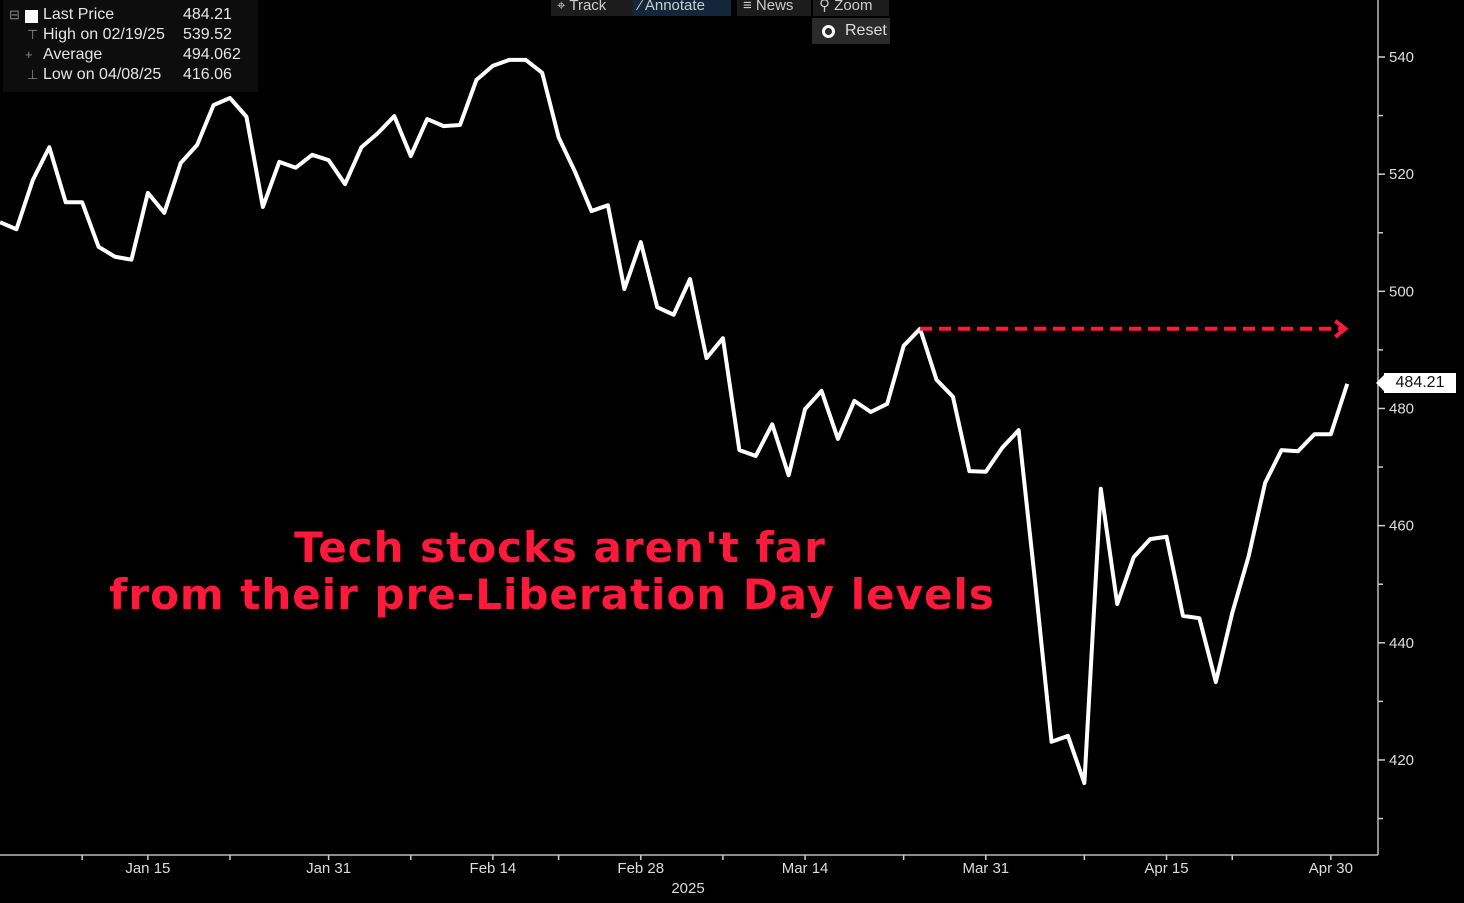 The width and height of the screenshot is (1464, 903). I want to click on zoom-button: ⚲ Zoom, so click(851, 8).